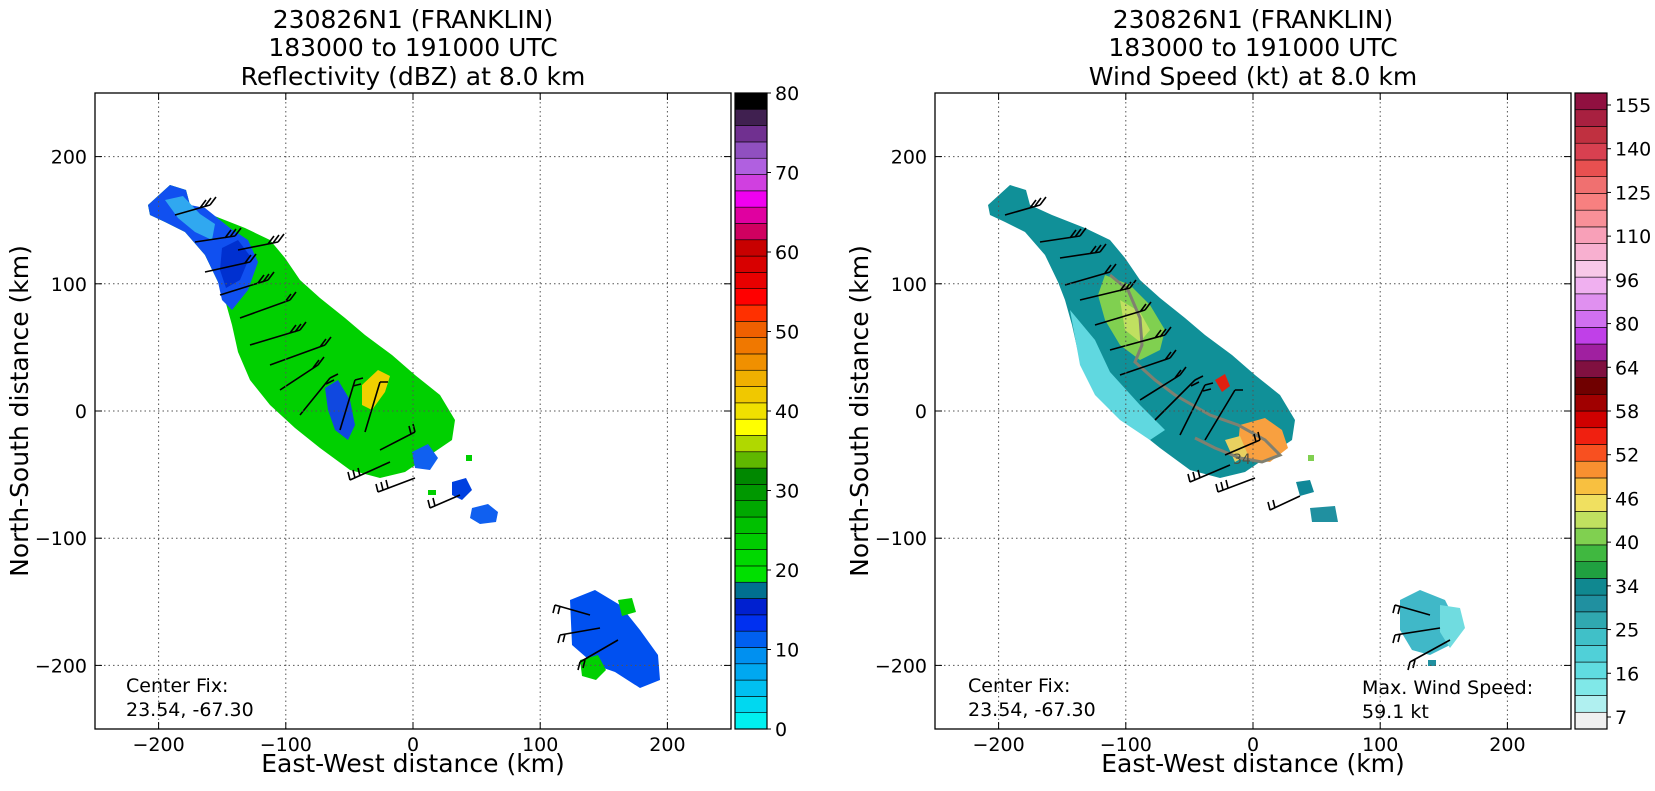 The image size is (1655, 791). What do you see at coordinates (1627, 368) in the screenshot?
I see `colorbar-tick-label: 64` at bounding box center [1627, 368].